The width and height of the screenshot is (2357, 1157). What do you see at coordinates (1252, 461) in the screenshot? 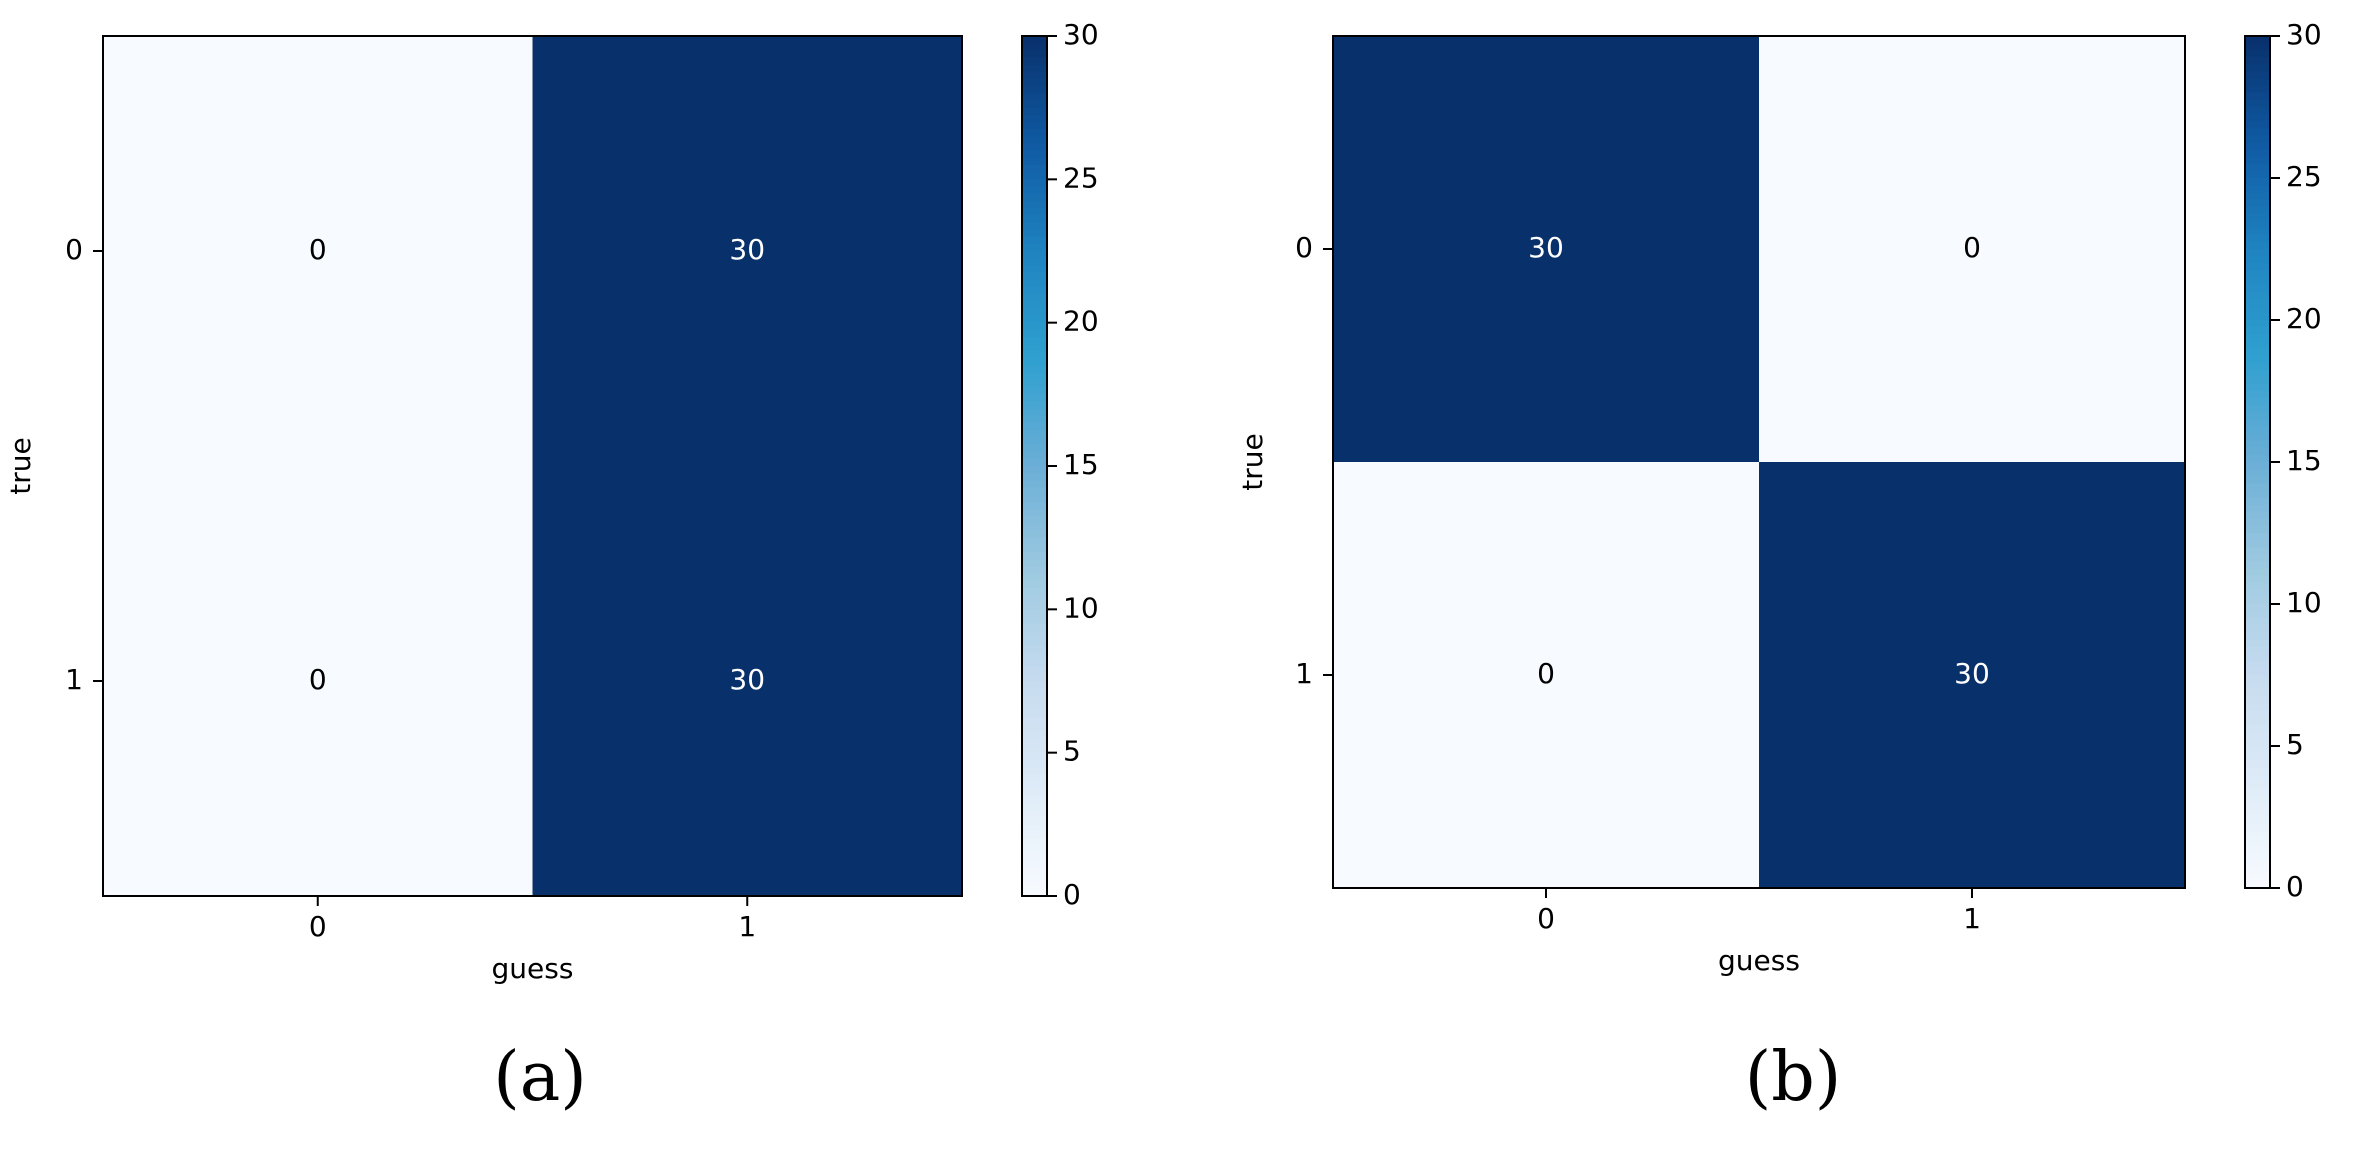
I see `y-axis-label: true` at bounding box center [1252, 461].